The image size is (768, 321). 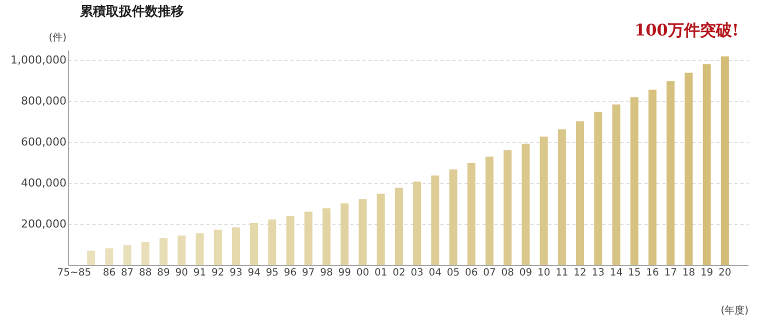 What do you see at coordinates (38, 60) in the screenshot?
I see `y-tick-label: 1,000,000` at bounding box center [38, 60].